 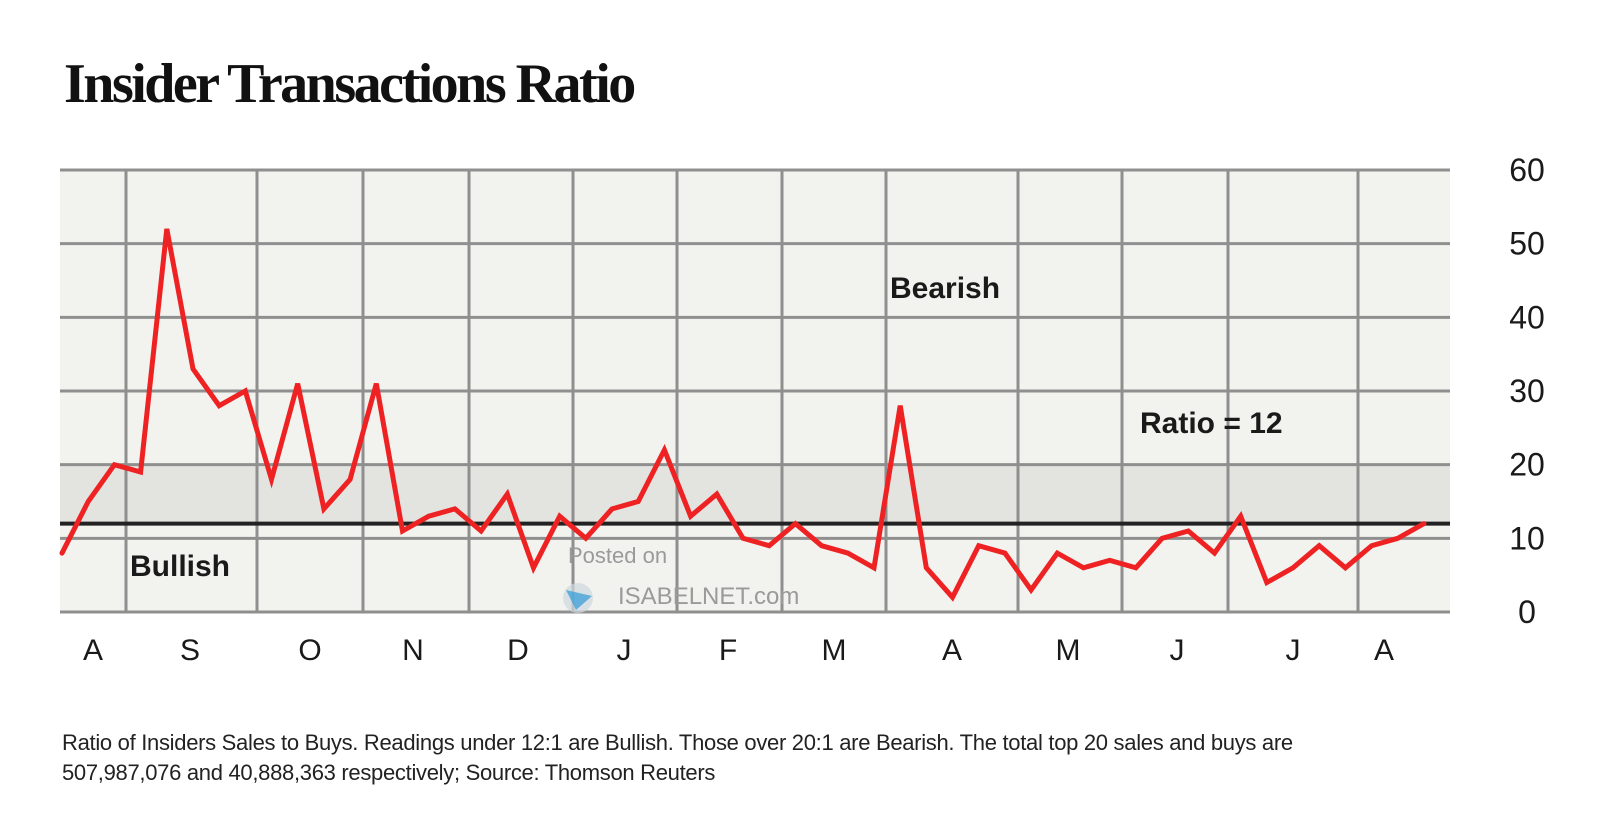 What do you see at coordinates (579, 600) in the screenshot?
I see `globe-icon-mark` at bounding box center [579, 600].